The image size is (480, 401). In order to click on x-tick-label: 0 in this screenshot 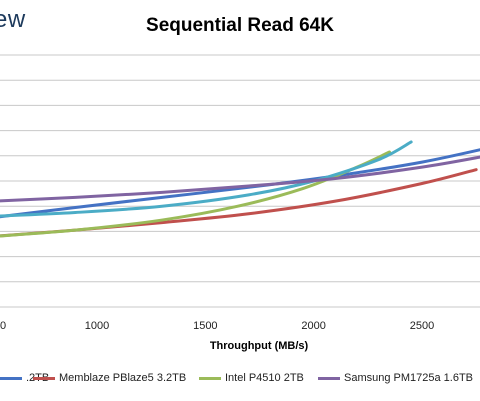, I will do `click(3, 326)`.